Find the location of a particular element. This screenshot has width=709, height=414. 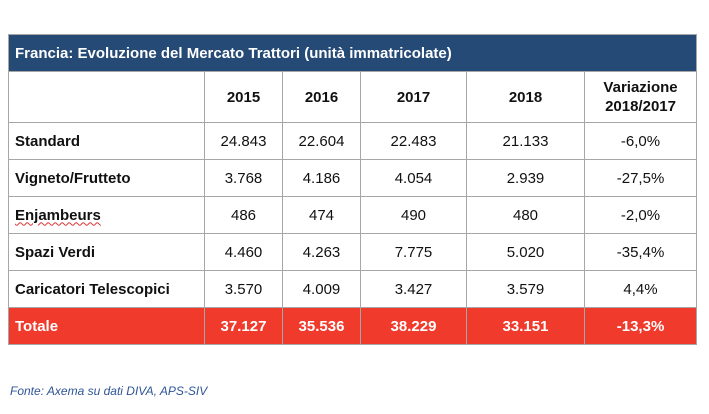

cell-variation: -35,4% is located at coordinates (640, 252).